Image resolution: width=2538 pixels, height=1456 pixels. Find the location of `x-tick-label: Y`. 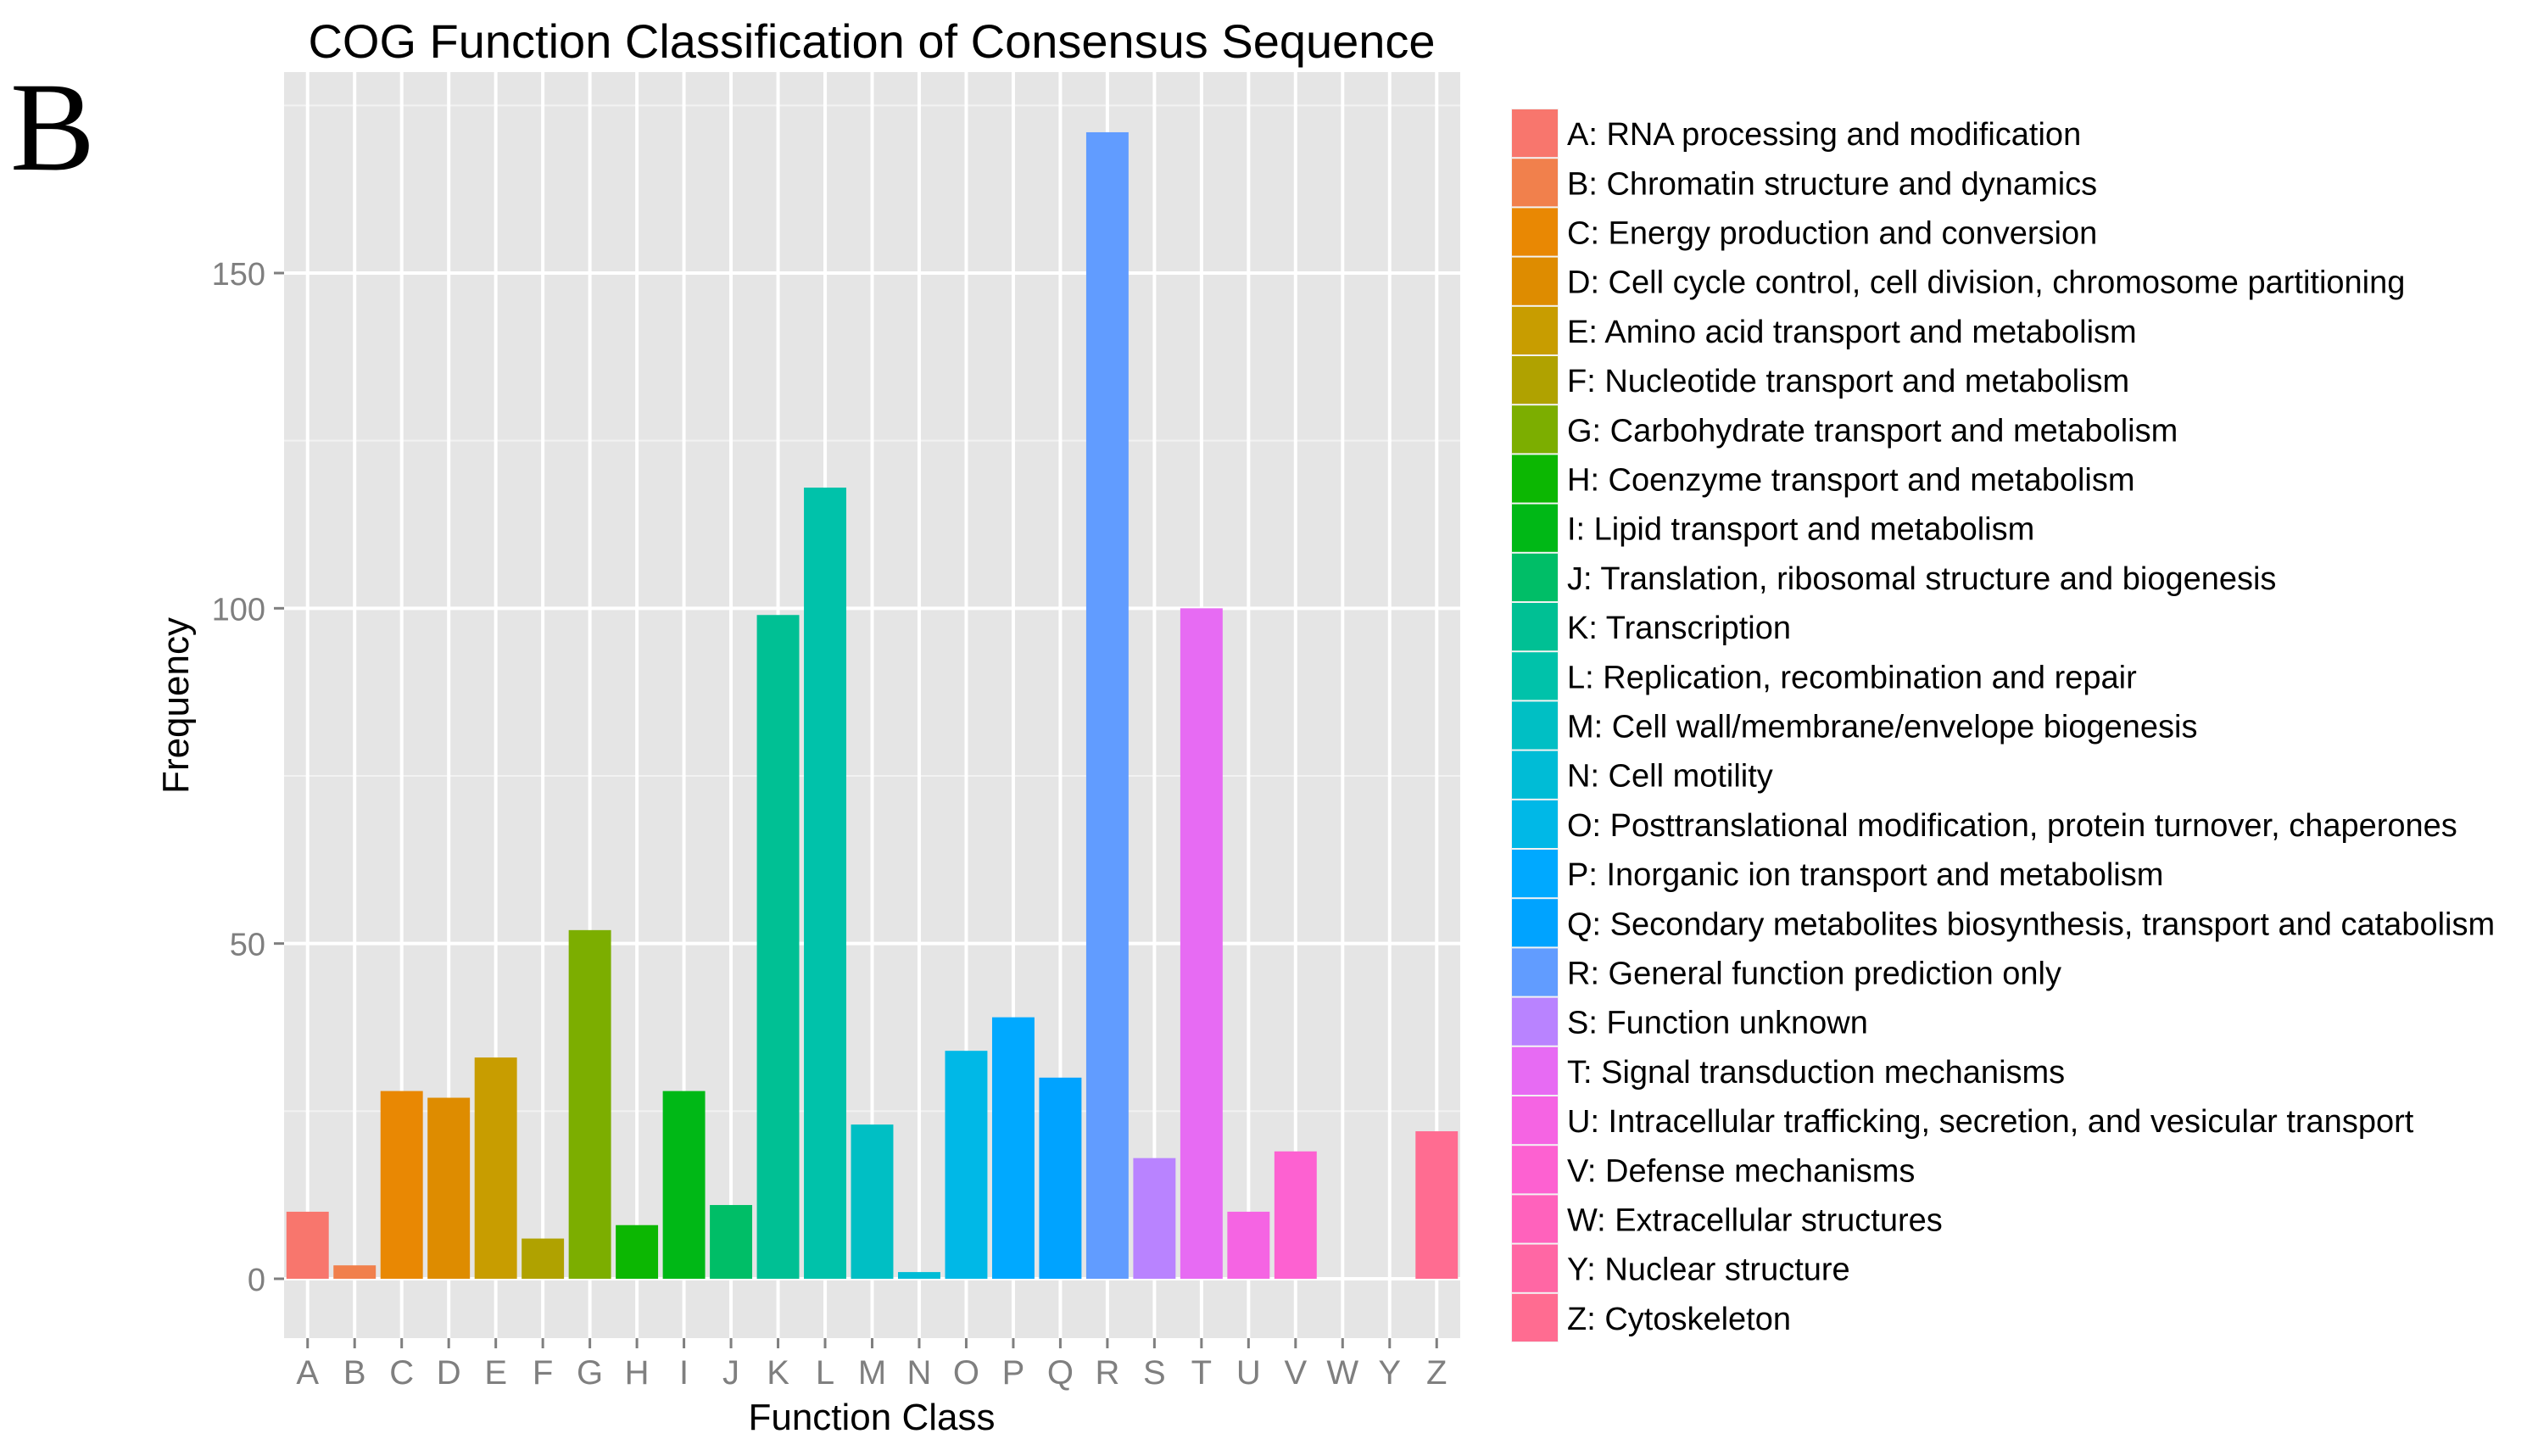

x-tick-label: Y is located at coordinates (1390, 1373).